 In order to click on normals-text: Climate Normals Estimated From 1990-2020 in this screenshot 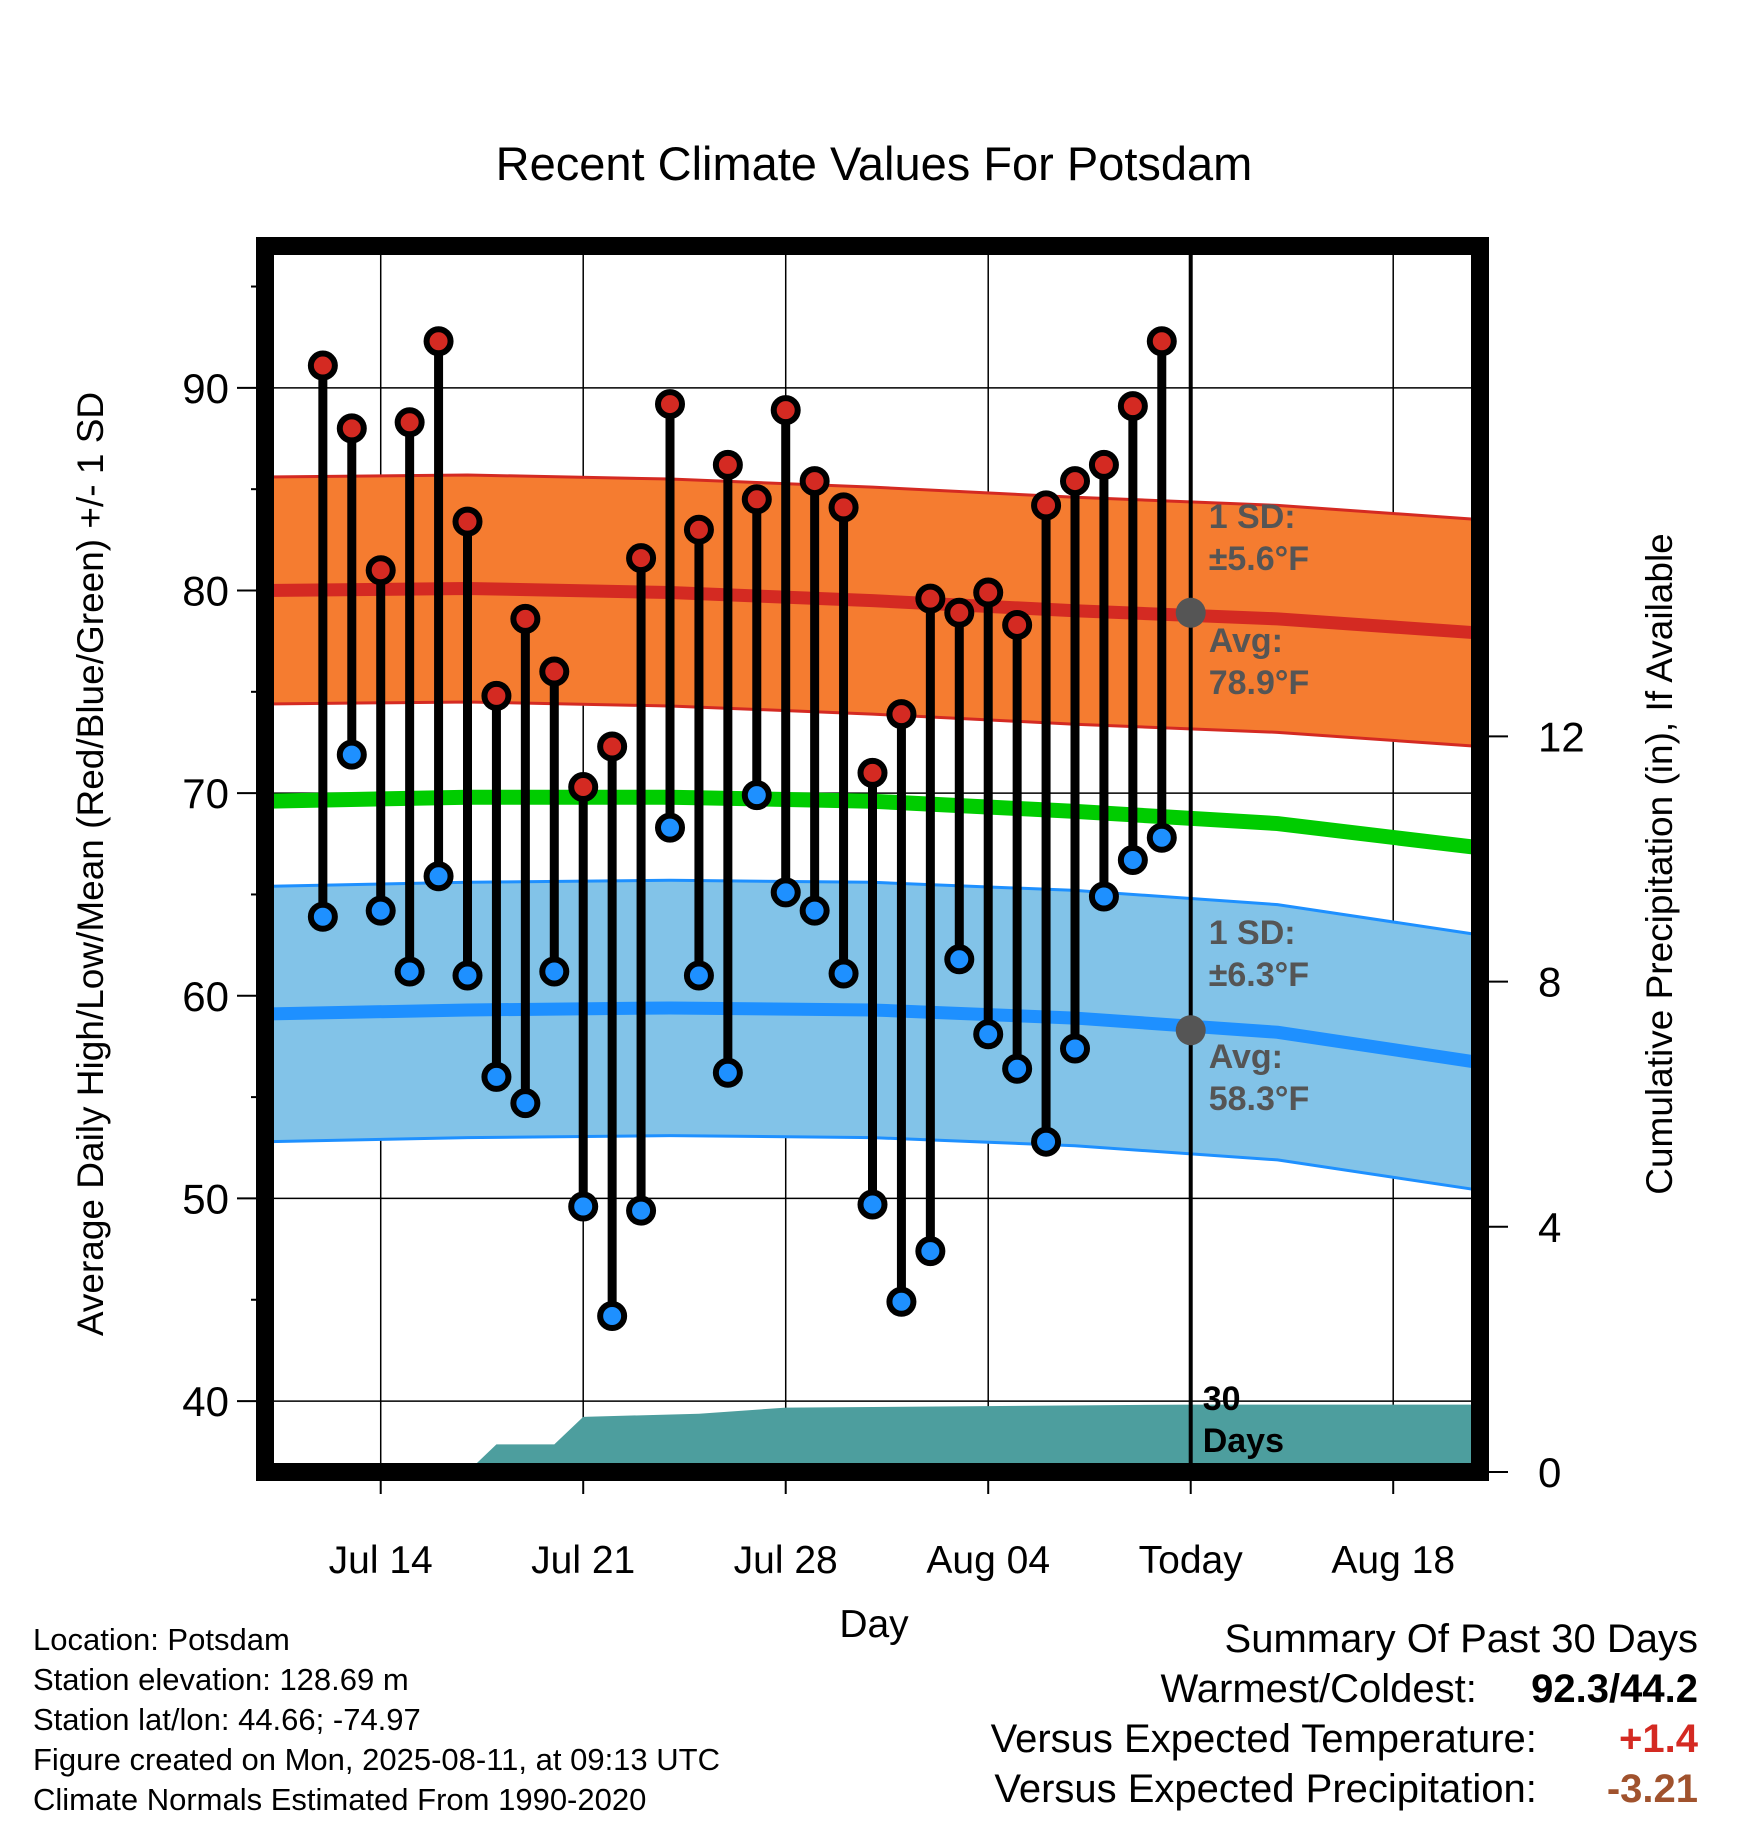, I will do `click(340, 1799)`.